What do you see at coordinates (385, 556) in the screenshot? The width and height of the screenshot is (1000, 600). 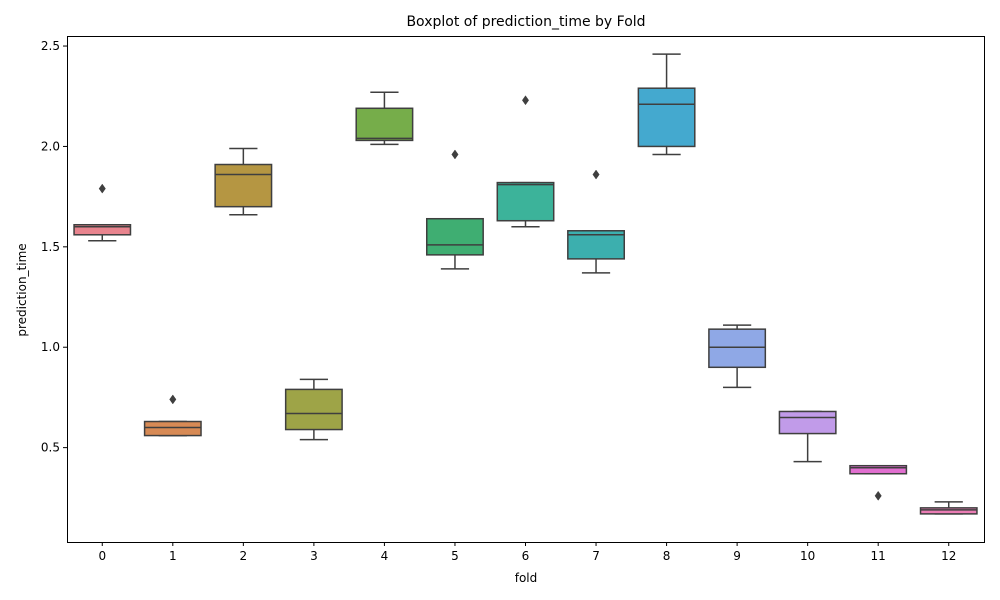 I see `x-tick-label: 4` at bounding box center [385, 556].